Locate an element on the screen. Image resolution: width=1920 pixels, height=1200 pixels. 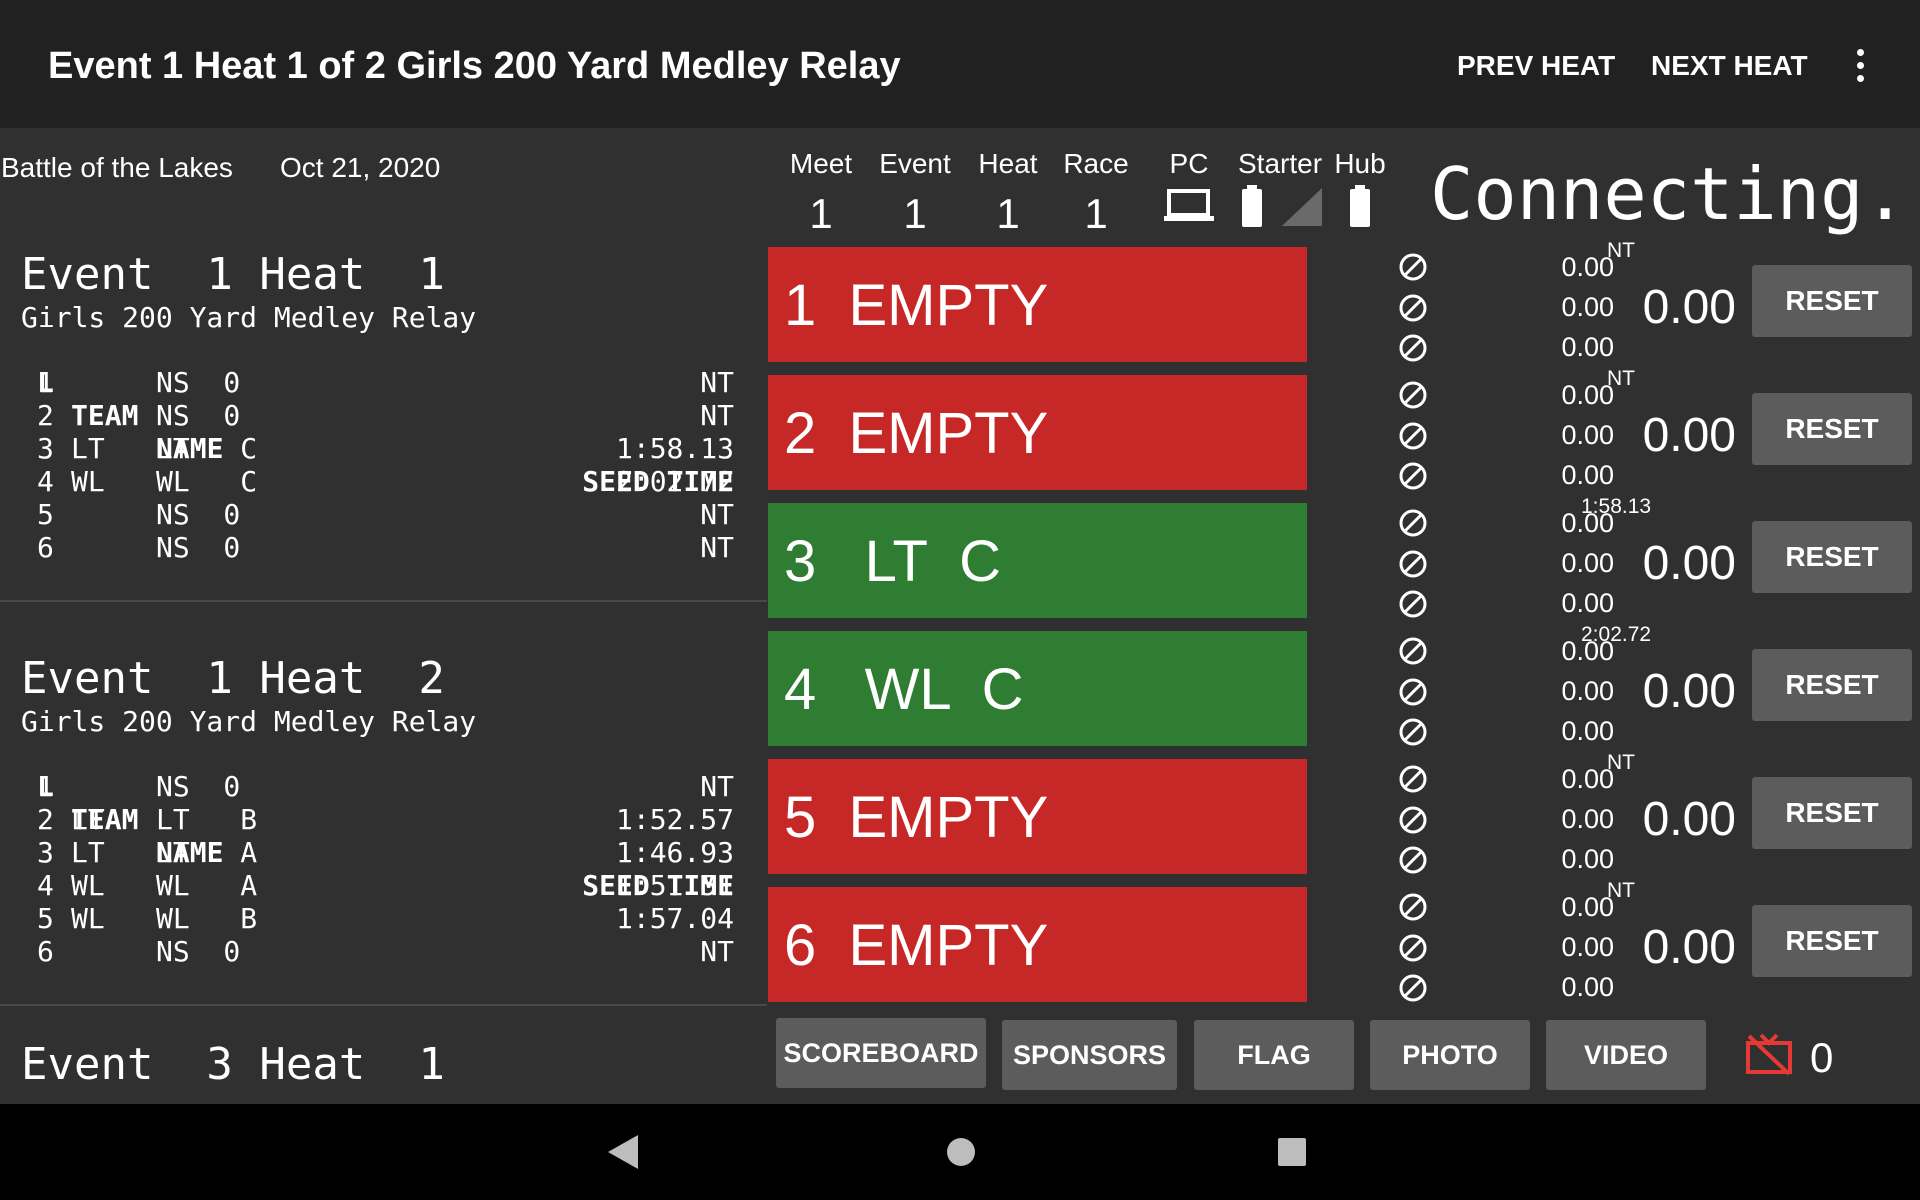
meet-column-label: Meet is located at coordinates (821, 163).